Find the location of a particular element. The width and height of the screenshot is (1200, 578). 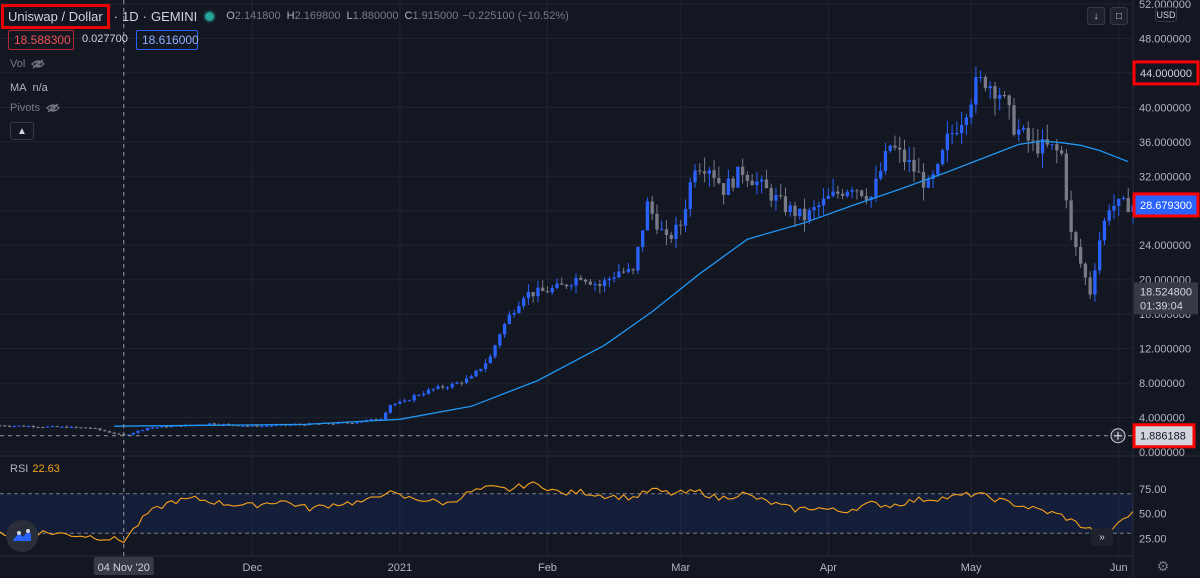

download-icon: ↓ is located at coordinates (1096, 16).